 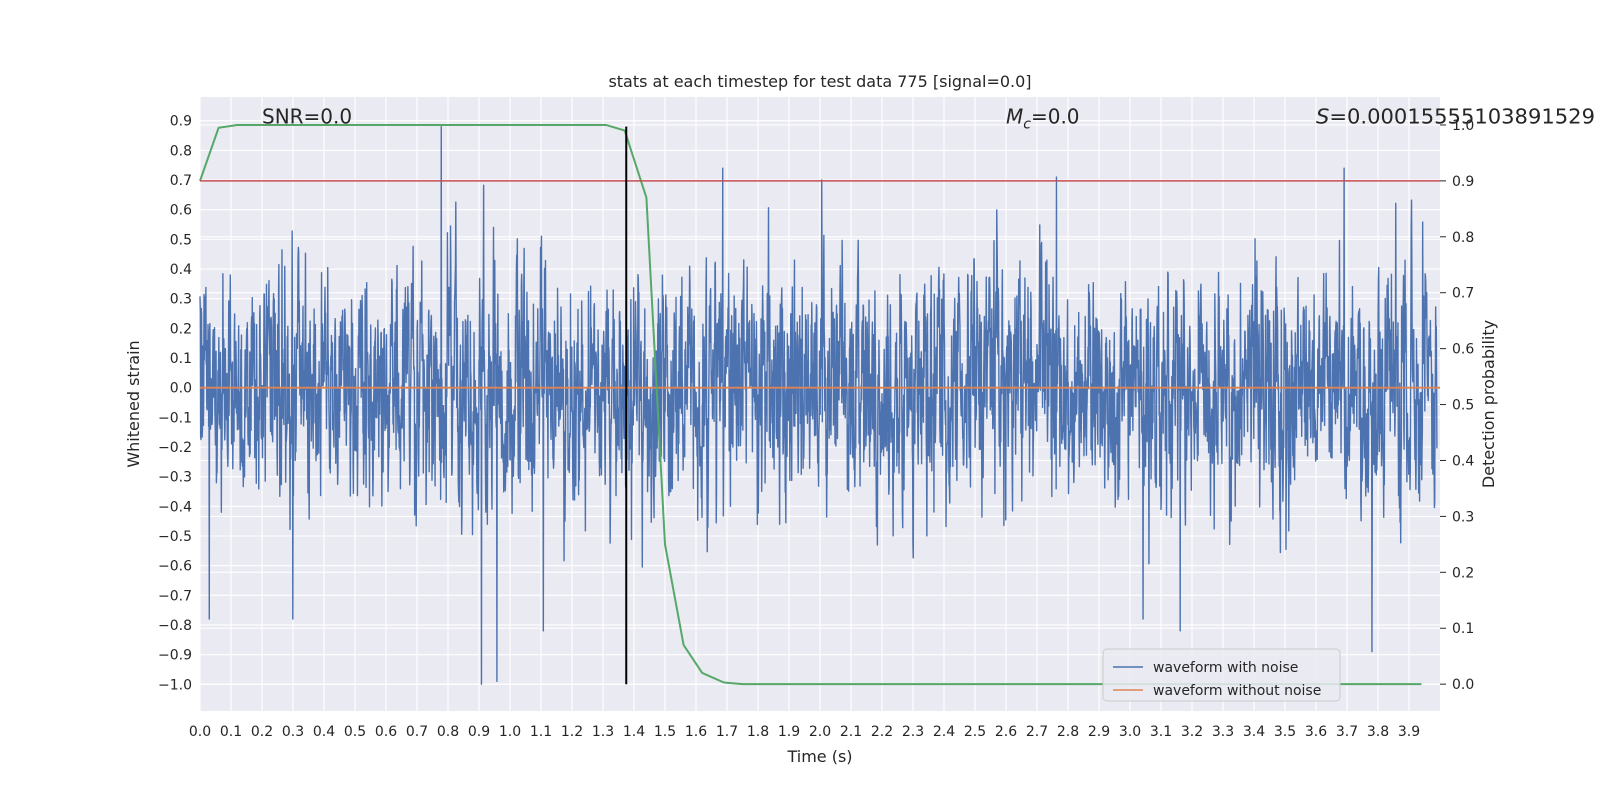 What do you see at coordinates (181, 359) in the screenshot?
I see `y-tick-label: 0.1` at bounding box center [181, 359].